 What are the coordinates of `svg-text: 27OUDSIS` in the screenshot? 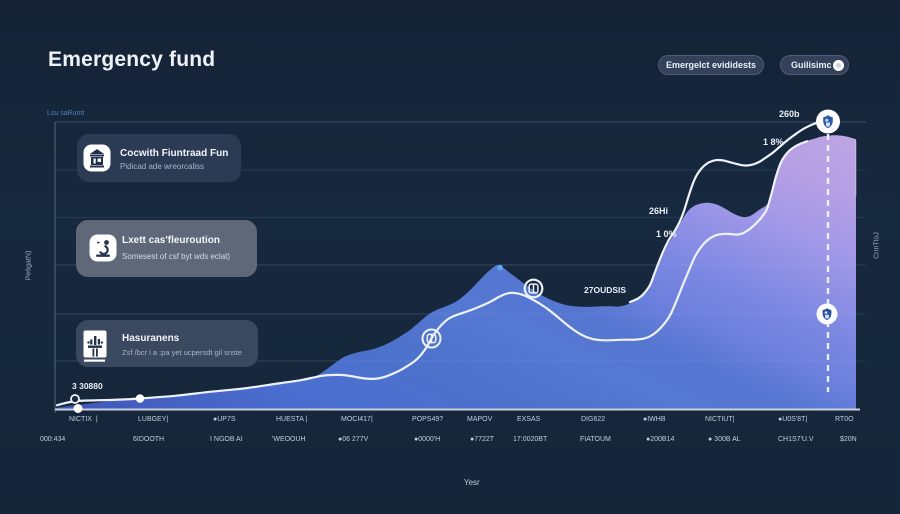 It's located at (605, 290).